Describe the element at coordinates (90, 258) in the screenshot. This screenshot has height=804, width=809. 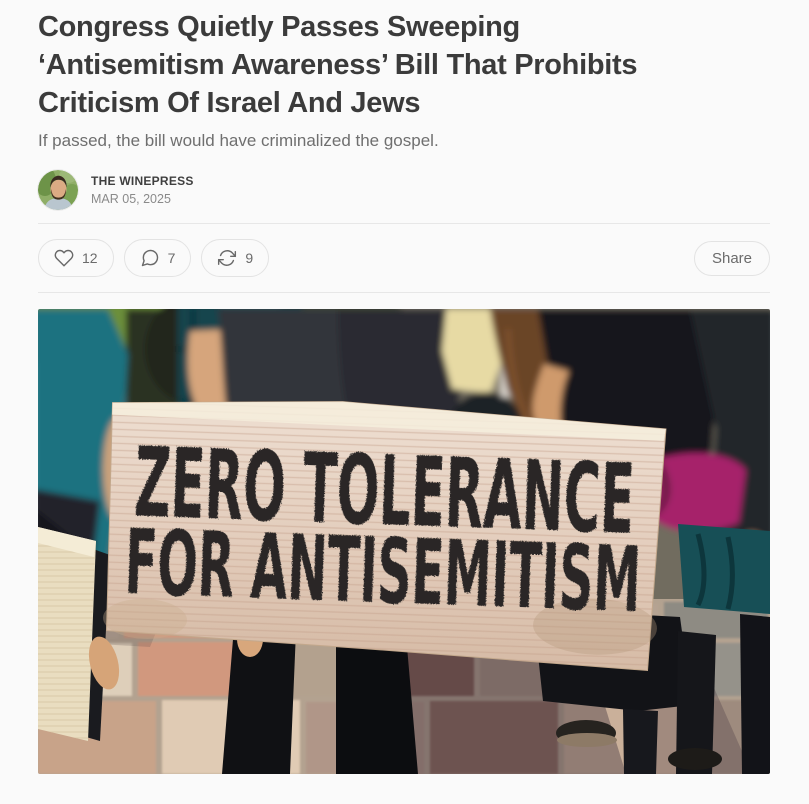
I see `like-count: 12` at that location.